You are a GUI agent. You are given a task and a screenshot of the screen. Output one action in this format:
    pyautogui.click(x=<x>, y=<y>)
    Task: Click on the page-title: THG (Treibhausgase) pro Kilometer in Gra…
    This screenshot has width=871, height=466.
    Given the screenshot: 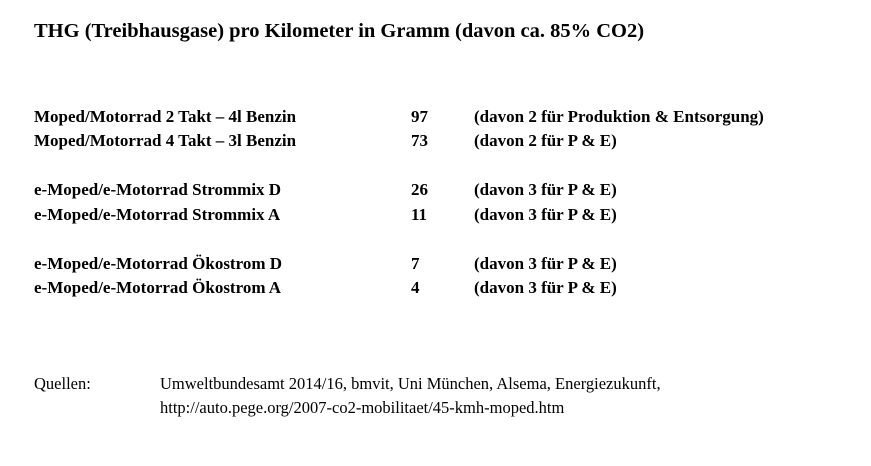 What is the action you would take?
    pyautogui.click(x=339, y=31)
    